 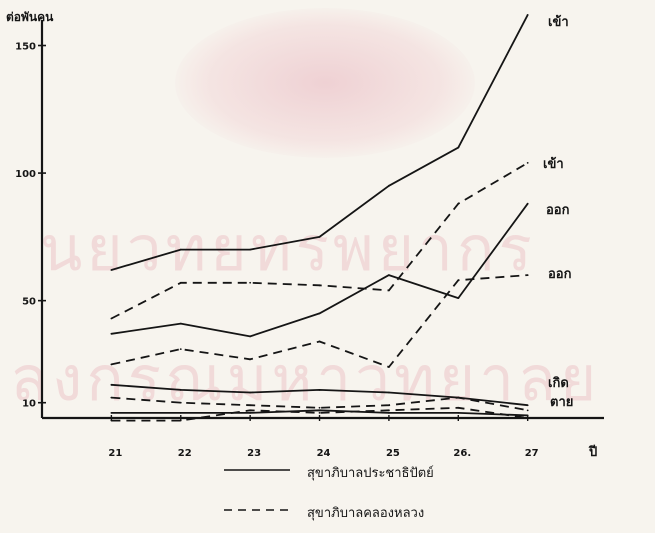 I want to click on series-annotation: ตาย, so click(x=561, y=402).